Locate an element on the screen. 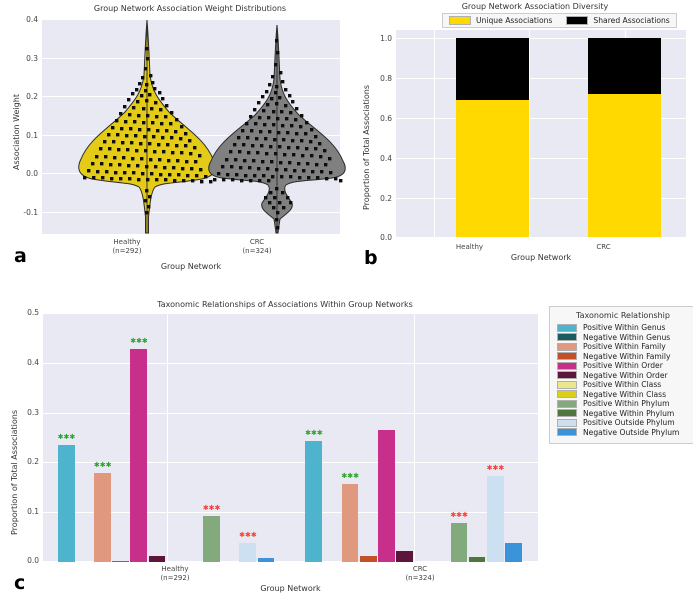 Image resolution: width=693 pixels, height=594 pixels. legend-label: Negative Outside Phylum is located at coordinates (631, 432).